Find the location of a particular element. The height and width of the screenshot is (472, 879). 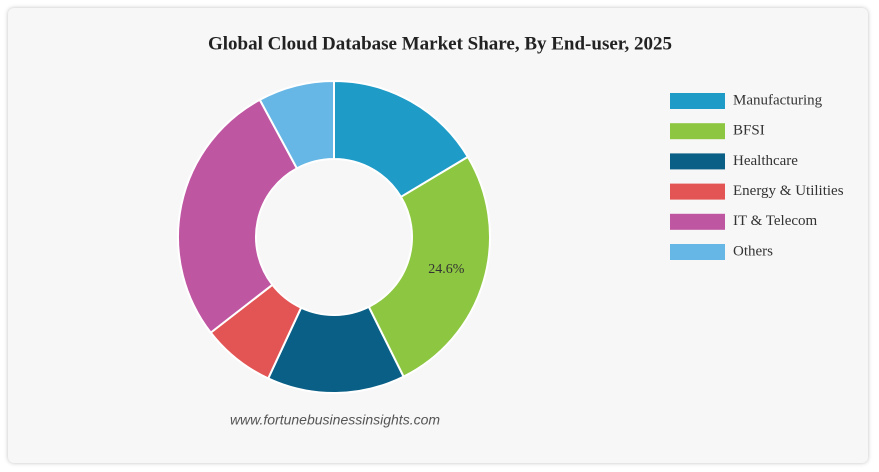

legend-label: Healthcare is located at coordinates (765, 161).